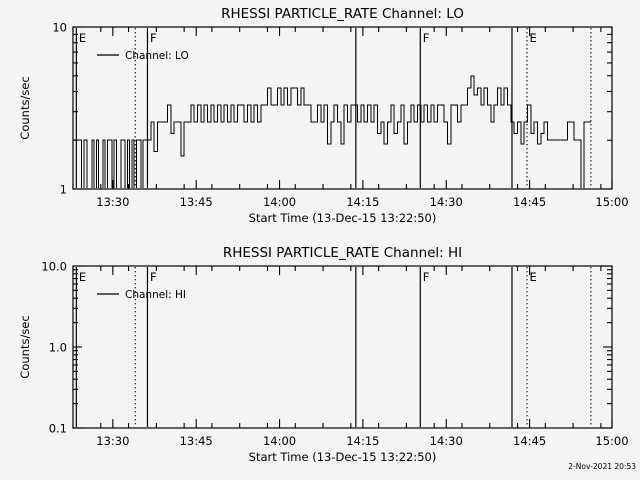 This screenshot has width=640, height=480. What do you see at coordinates (602, 466) in the screenshot?
I see `footer-timestamp: 2-Nov-2021 20:53` at bounding box center [602, 466].